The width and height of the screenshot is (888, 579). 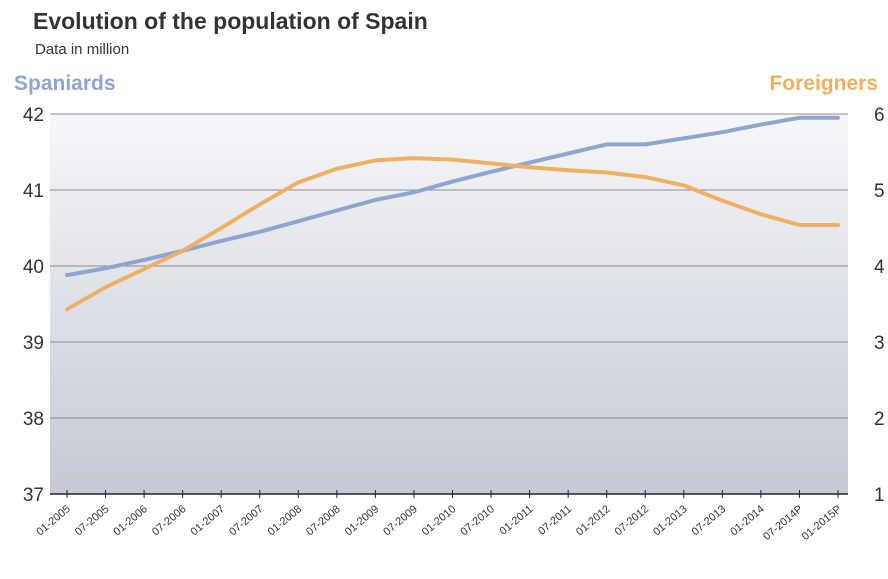 I want to click on x-tick-label: 01-2012, so click(x=593, y=520).